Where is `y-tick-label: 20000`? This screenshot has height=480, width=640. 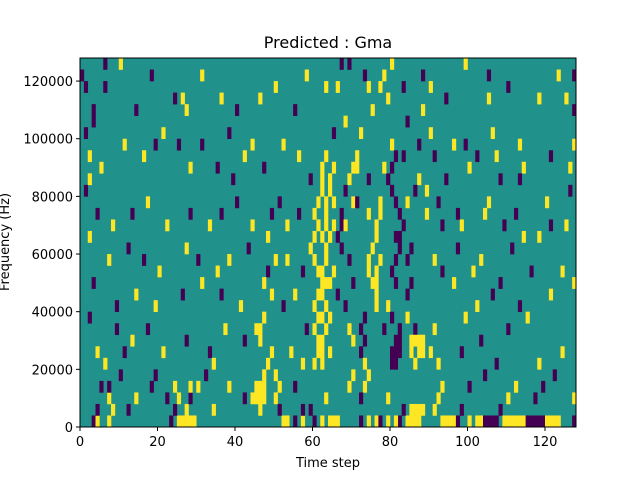 y-tick-label: 20000 is located at coordinates (52, 370).